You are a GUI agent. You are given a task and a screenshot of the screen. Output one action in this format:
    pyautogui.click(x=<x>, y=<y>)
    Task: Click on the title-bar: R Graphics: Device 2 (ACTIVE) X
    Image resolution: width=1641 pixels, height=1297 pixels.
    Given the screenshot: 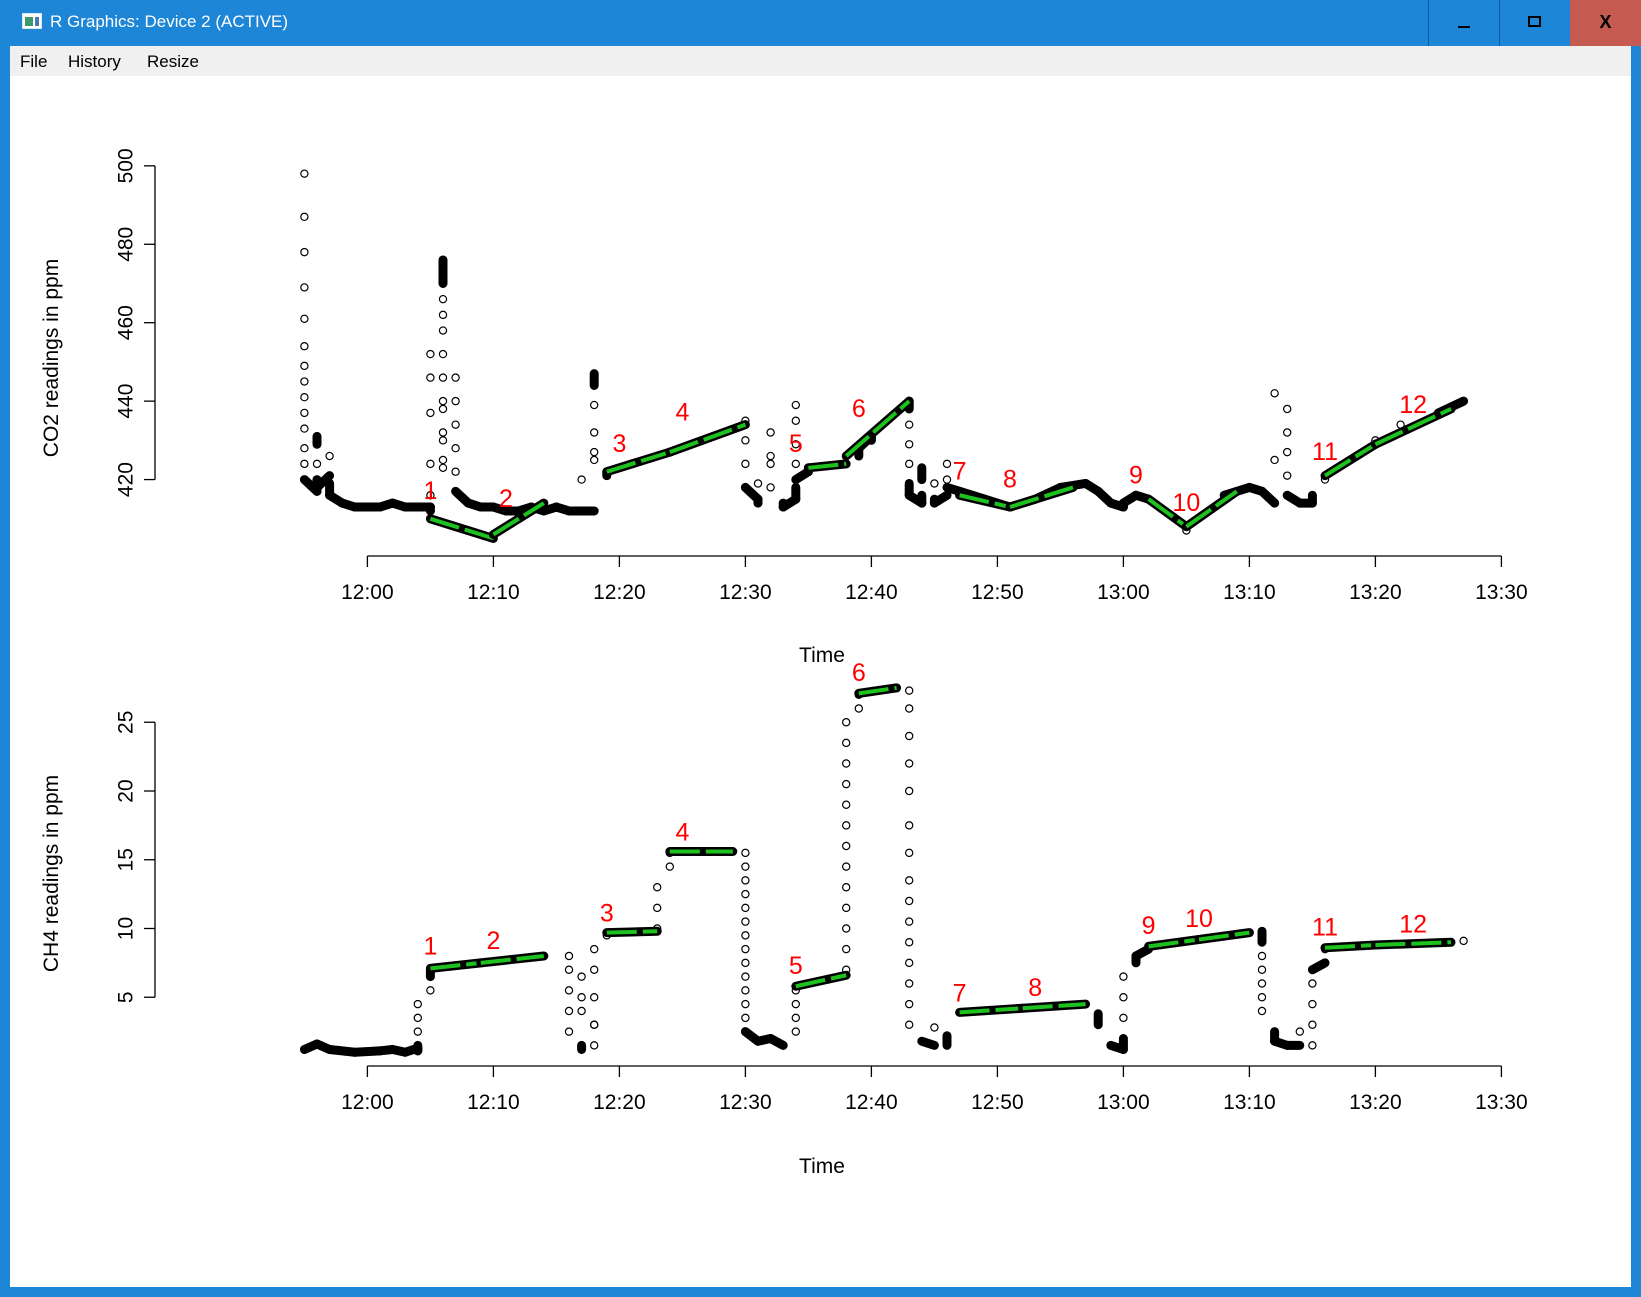 What is the action you would take?
    pyautogui.click(x=820, y=23)
    